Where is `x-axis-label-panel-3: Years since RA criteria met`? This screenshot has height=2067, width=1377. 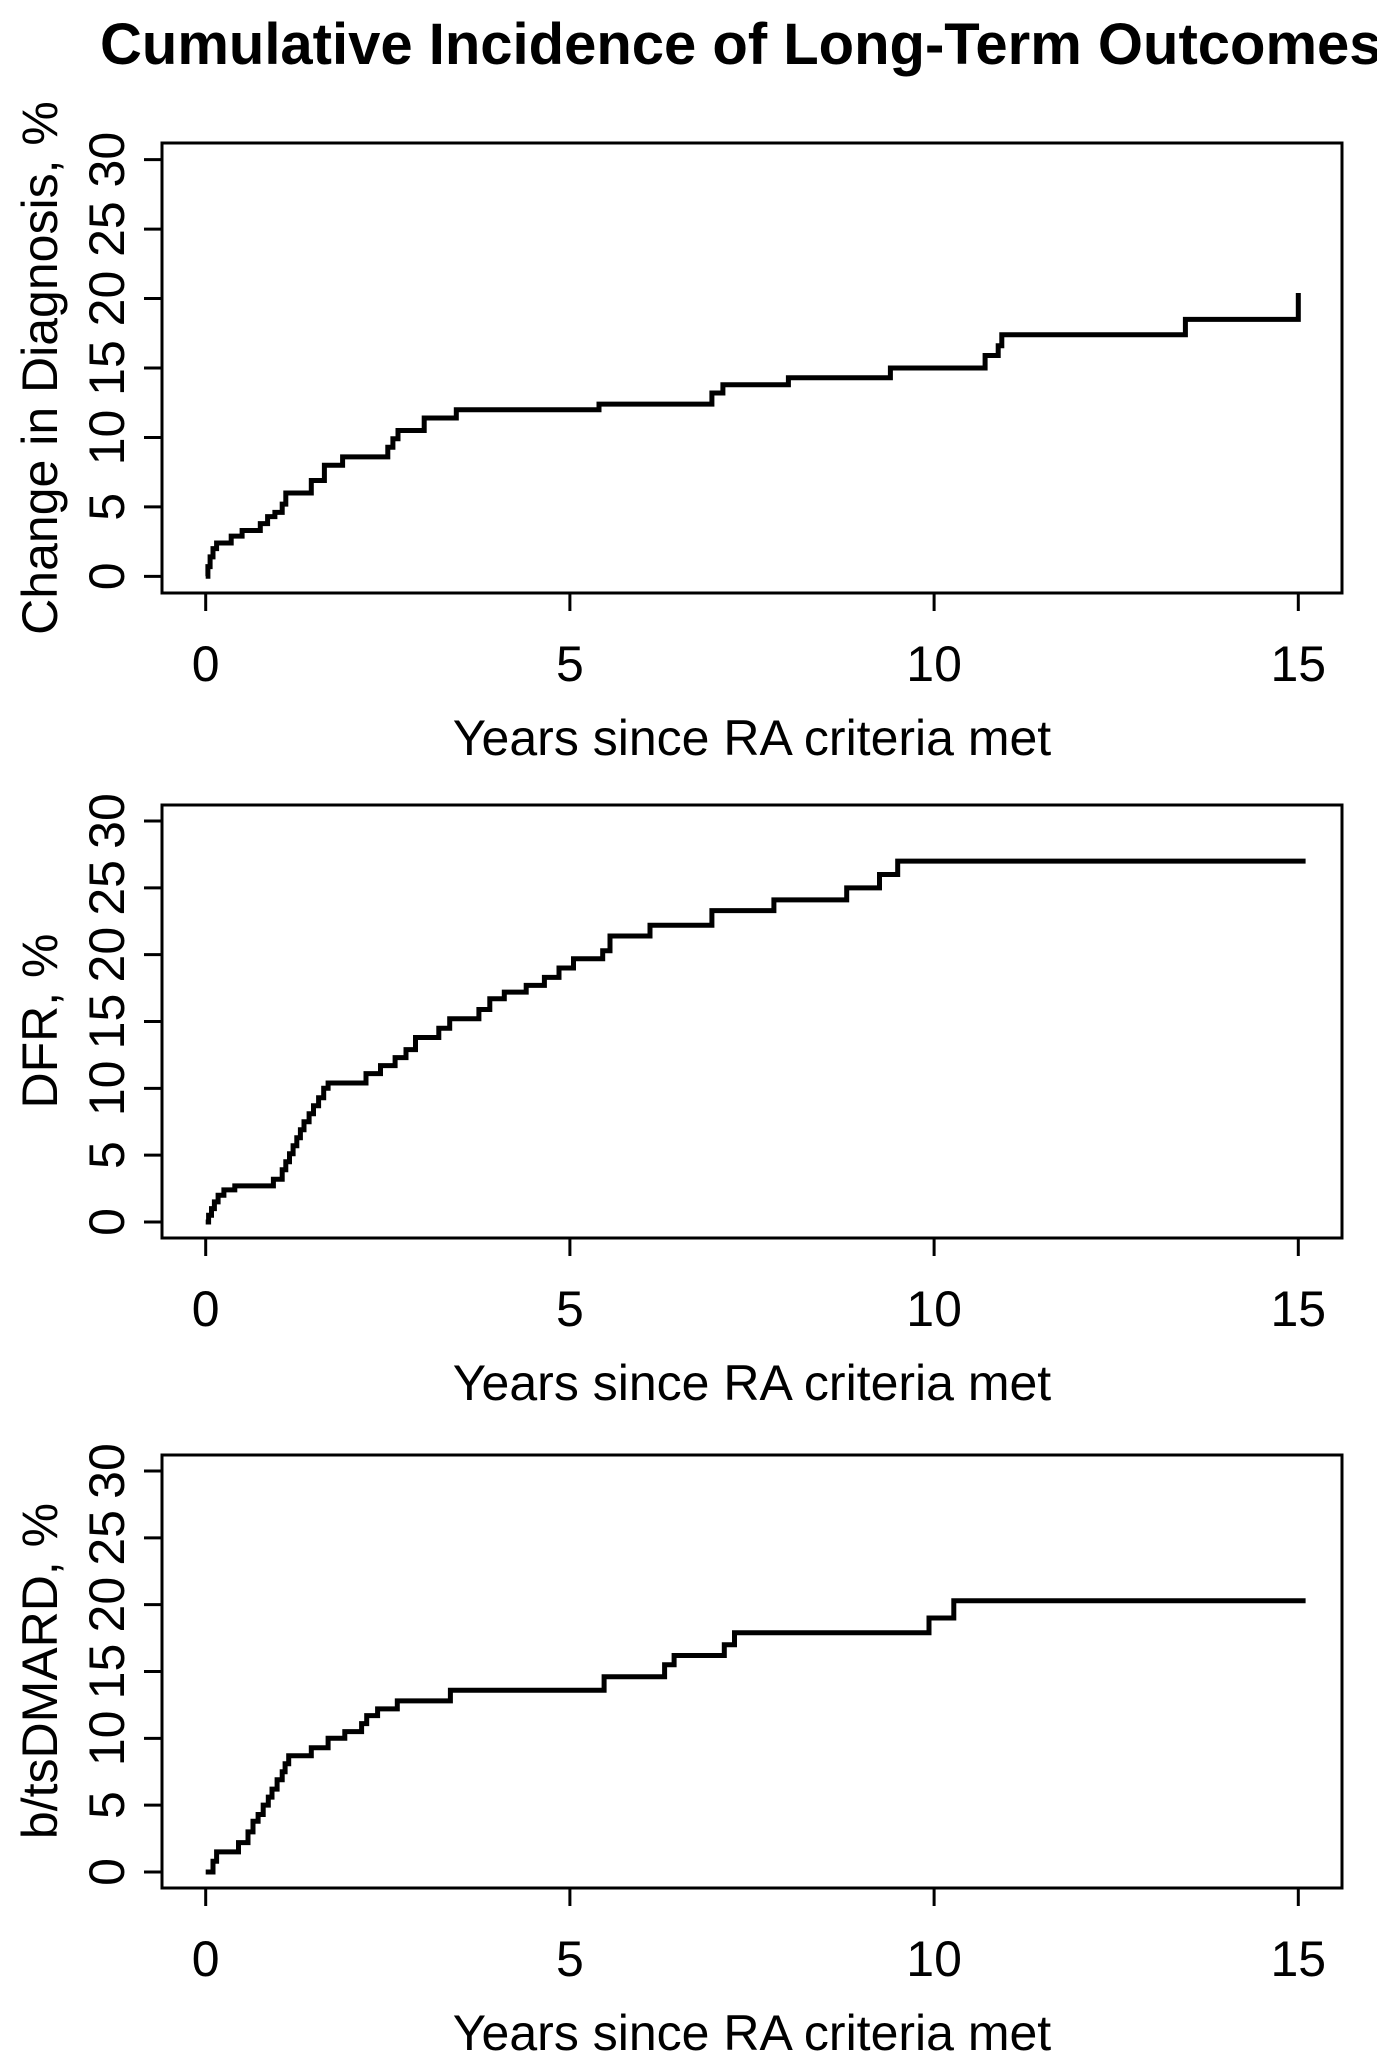 x-axis-label-panel-3: Years since RA criteria met is located at coordinates (752, 2033).